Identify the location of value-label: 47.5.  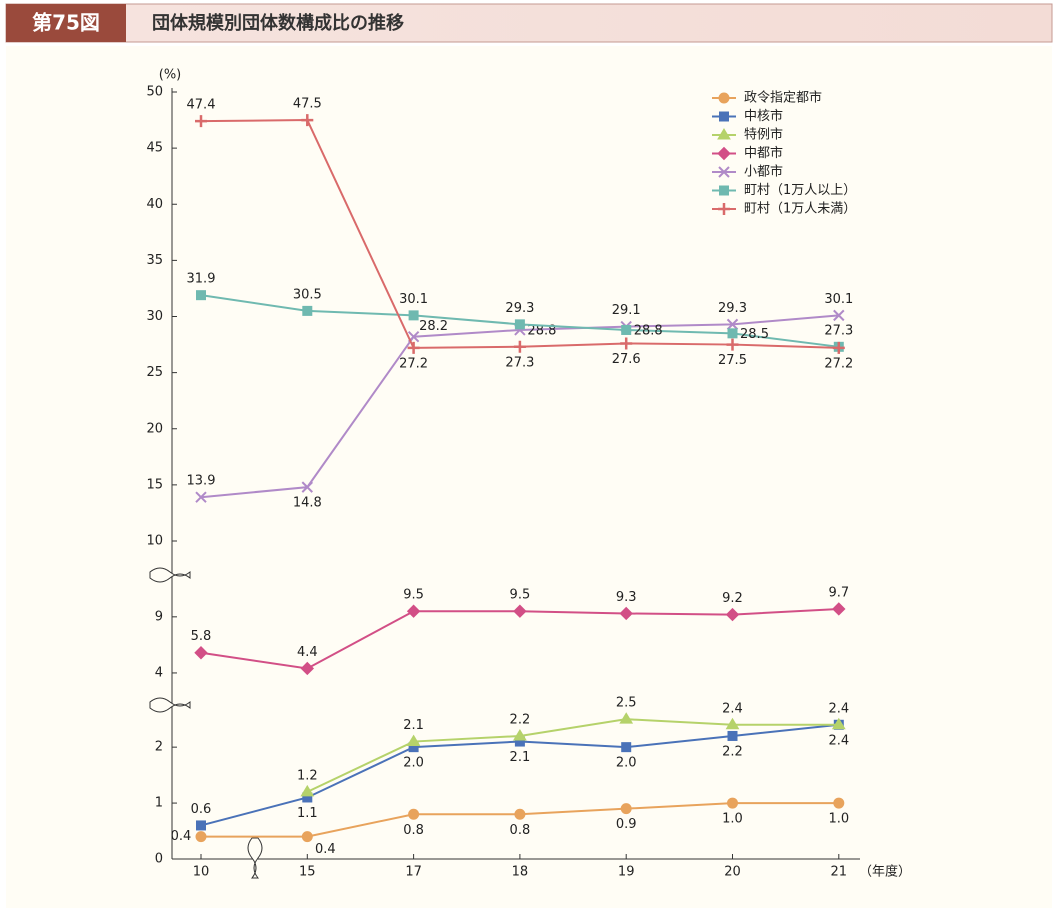
(307, 104).